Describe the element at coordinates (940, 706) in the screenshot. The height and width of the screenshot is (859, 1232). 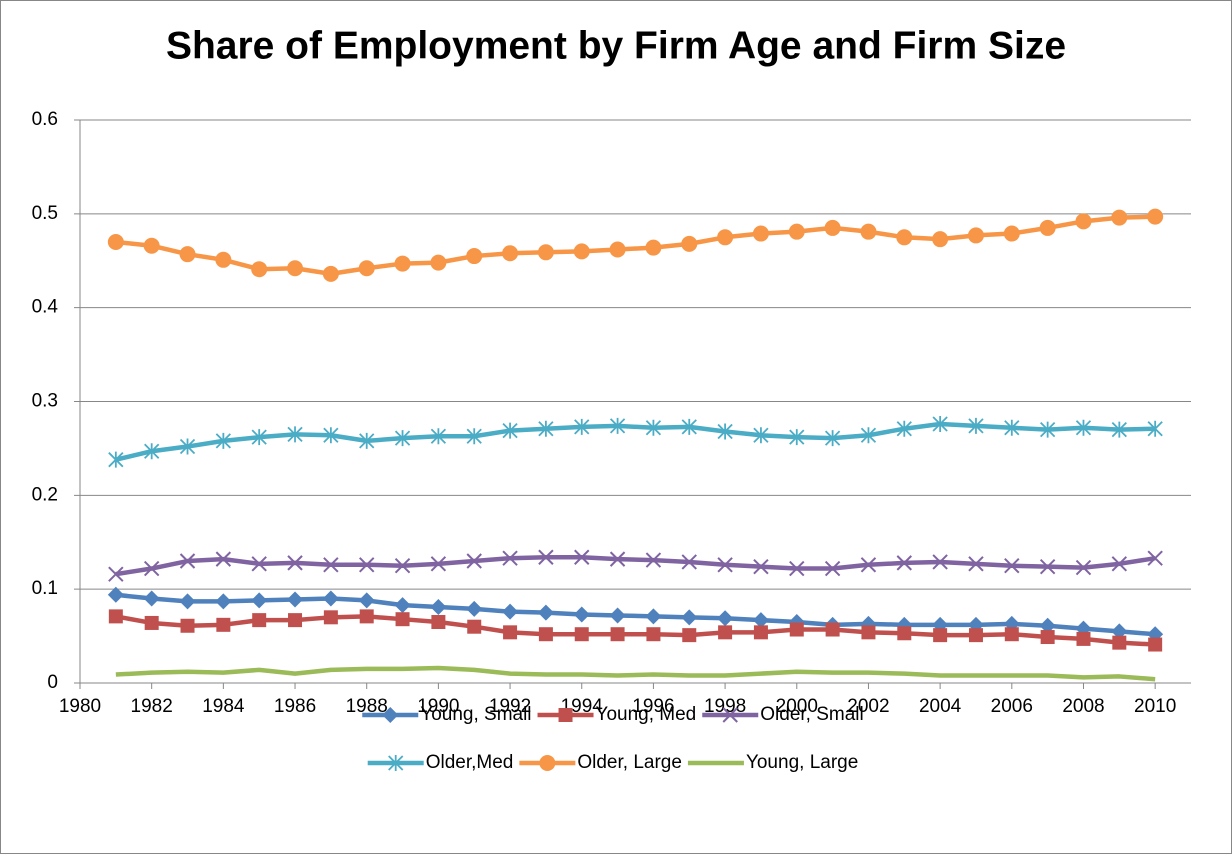
I see `x-tick-label: 2004` at that location.